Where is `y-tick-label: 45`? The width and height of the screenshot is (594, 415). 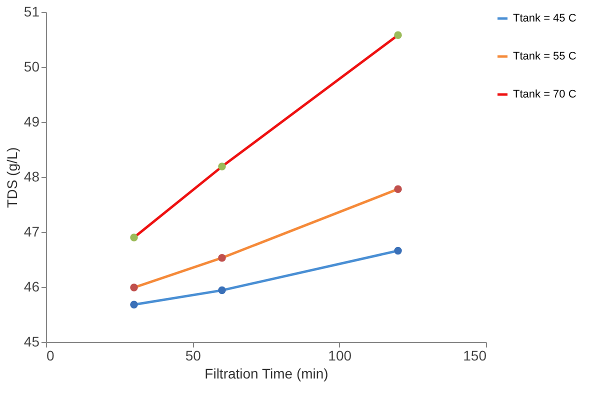
y-tick-label: 45 is located at coordinates (32, 342).